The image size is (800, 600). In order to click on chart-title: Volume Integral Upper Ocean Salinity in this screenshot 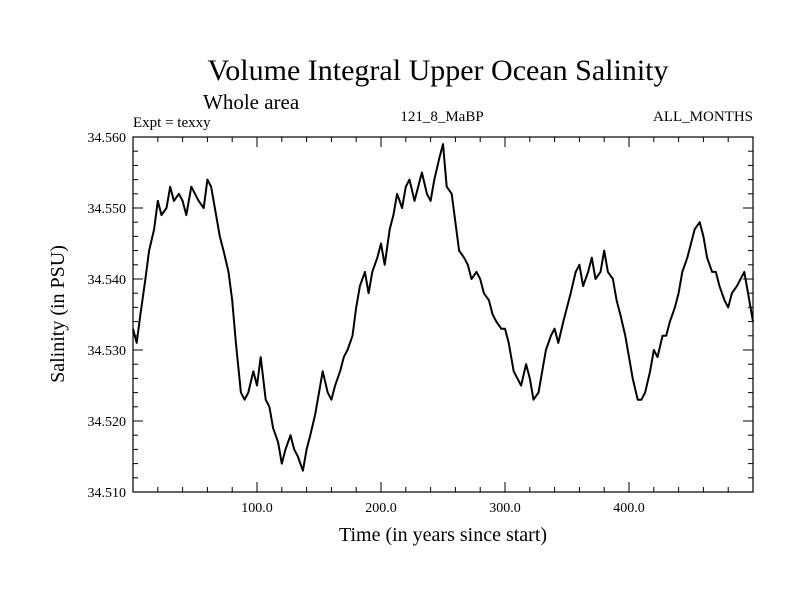, I will do `click(438, 70)`.